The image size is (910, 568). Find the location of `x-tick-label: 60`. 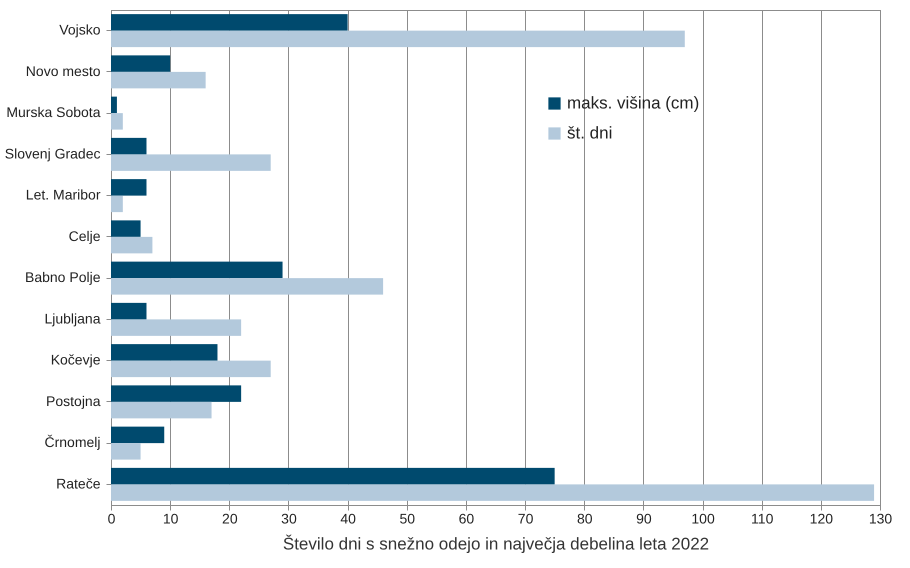

x-tick-label: 60 is located at coordinates (466, 518).